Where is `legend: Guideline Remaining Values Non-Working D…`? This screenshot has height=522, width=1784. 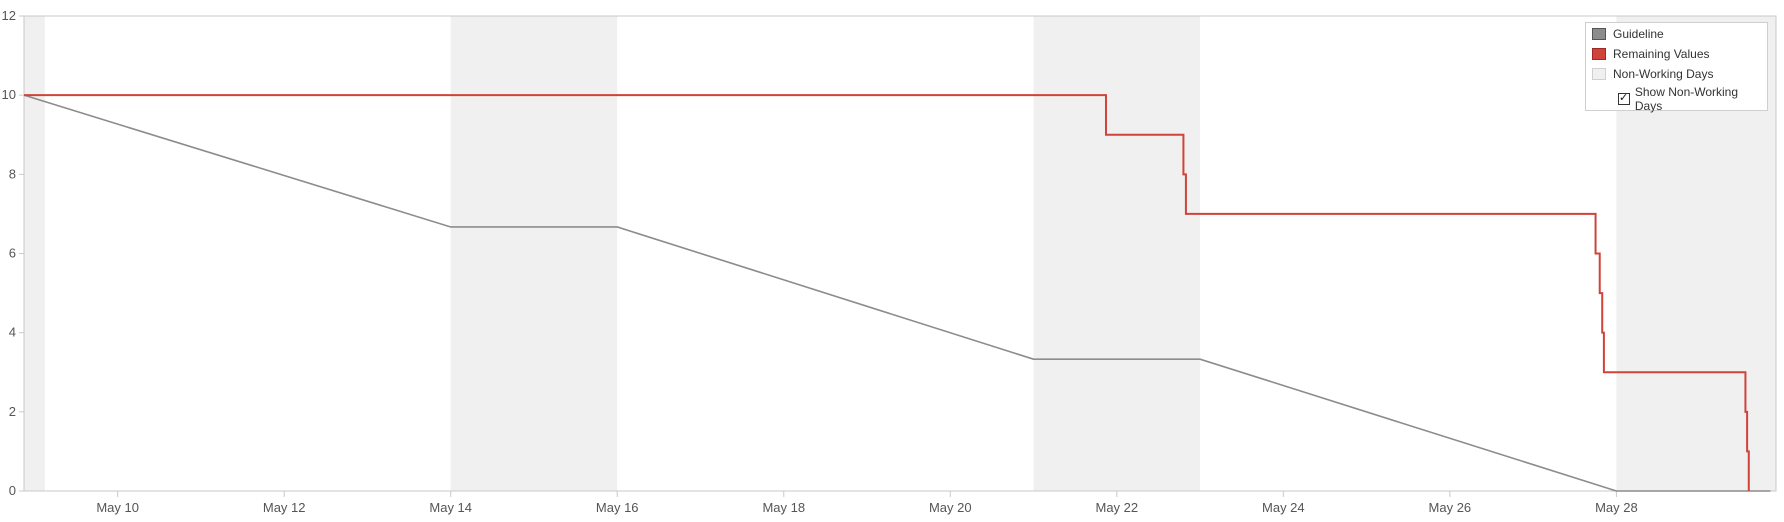
legend: Guideline Remaining Values Non-Working D… is located at coordinates (1676, 67).